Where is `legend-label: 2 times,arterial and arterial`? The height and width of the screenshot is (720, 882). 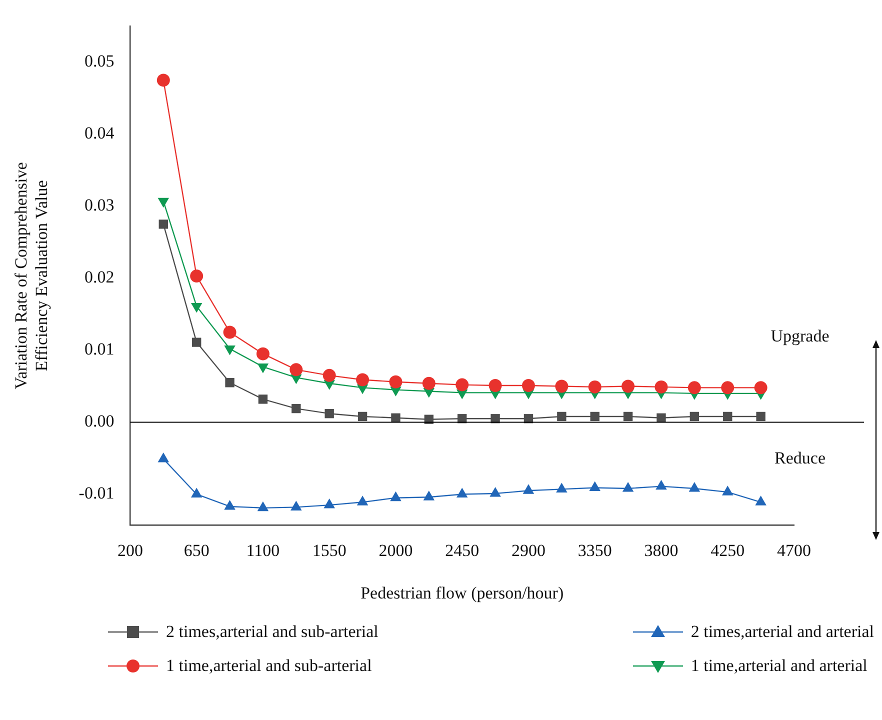 legend-label: 2 times,arterial and arterial is located at coordinates (782, 632).